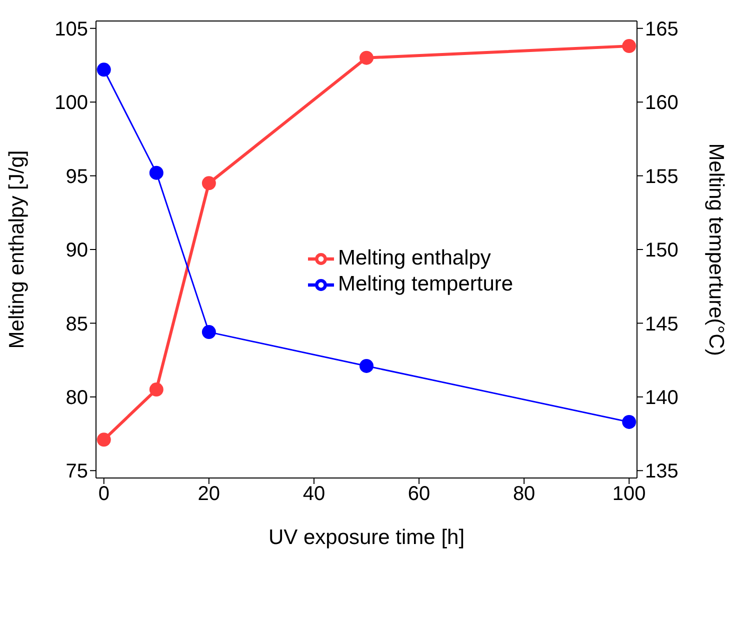 The image size is (733, 632). I want to click on y2-axis-title: Melting temperture(°C), so click(716, 249).